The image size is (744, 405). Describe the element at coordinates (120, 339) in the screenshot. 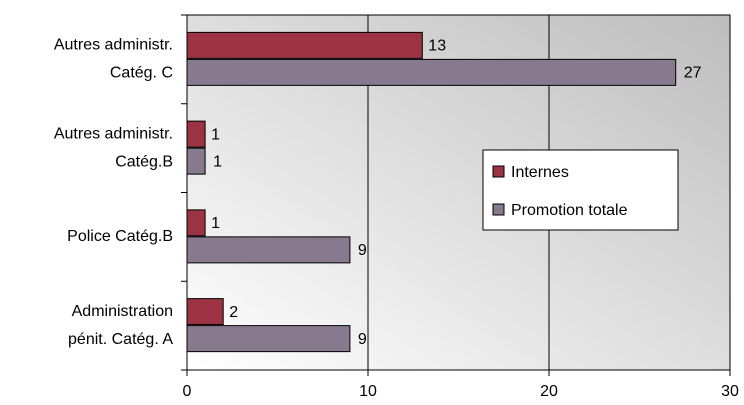

I see `y-tick-label: pénit. Catég. A` at that location.